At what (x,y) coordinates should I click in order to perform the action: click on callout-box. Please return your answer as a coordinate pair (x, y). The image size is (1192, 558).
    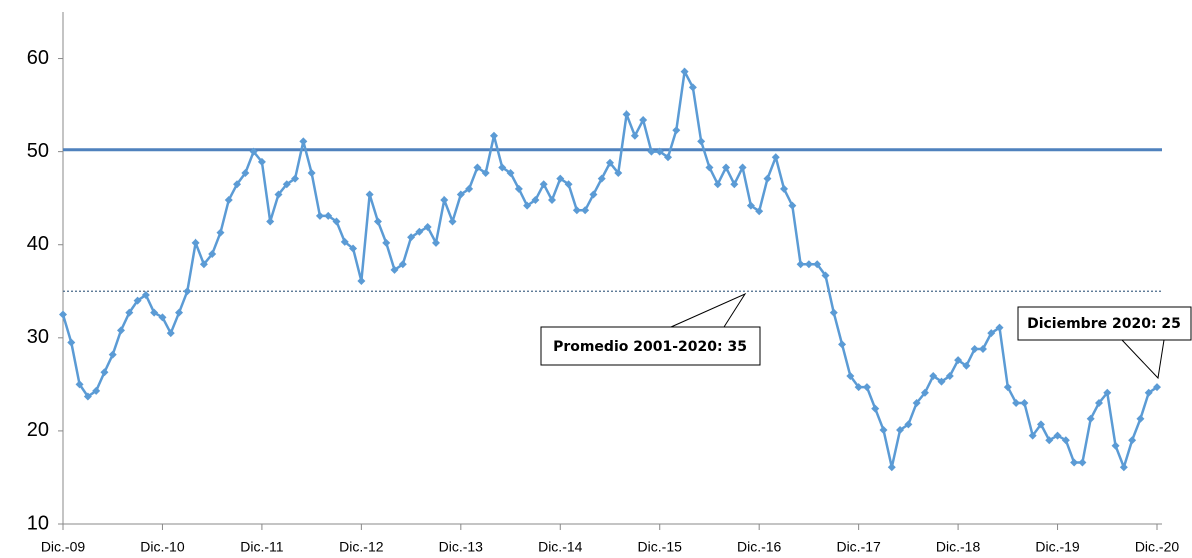
    Looking at the image, I should click on (650, 346).